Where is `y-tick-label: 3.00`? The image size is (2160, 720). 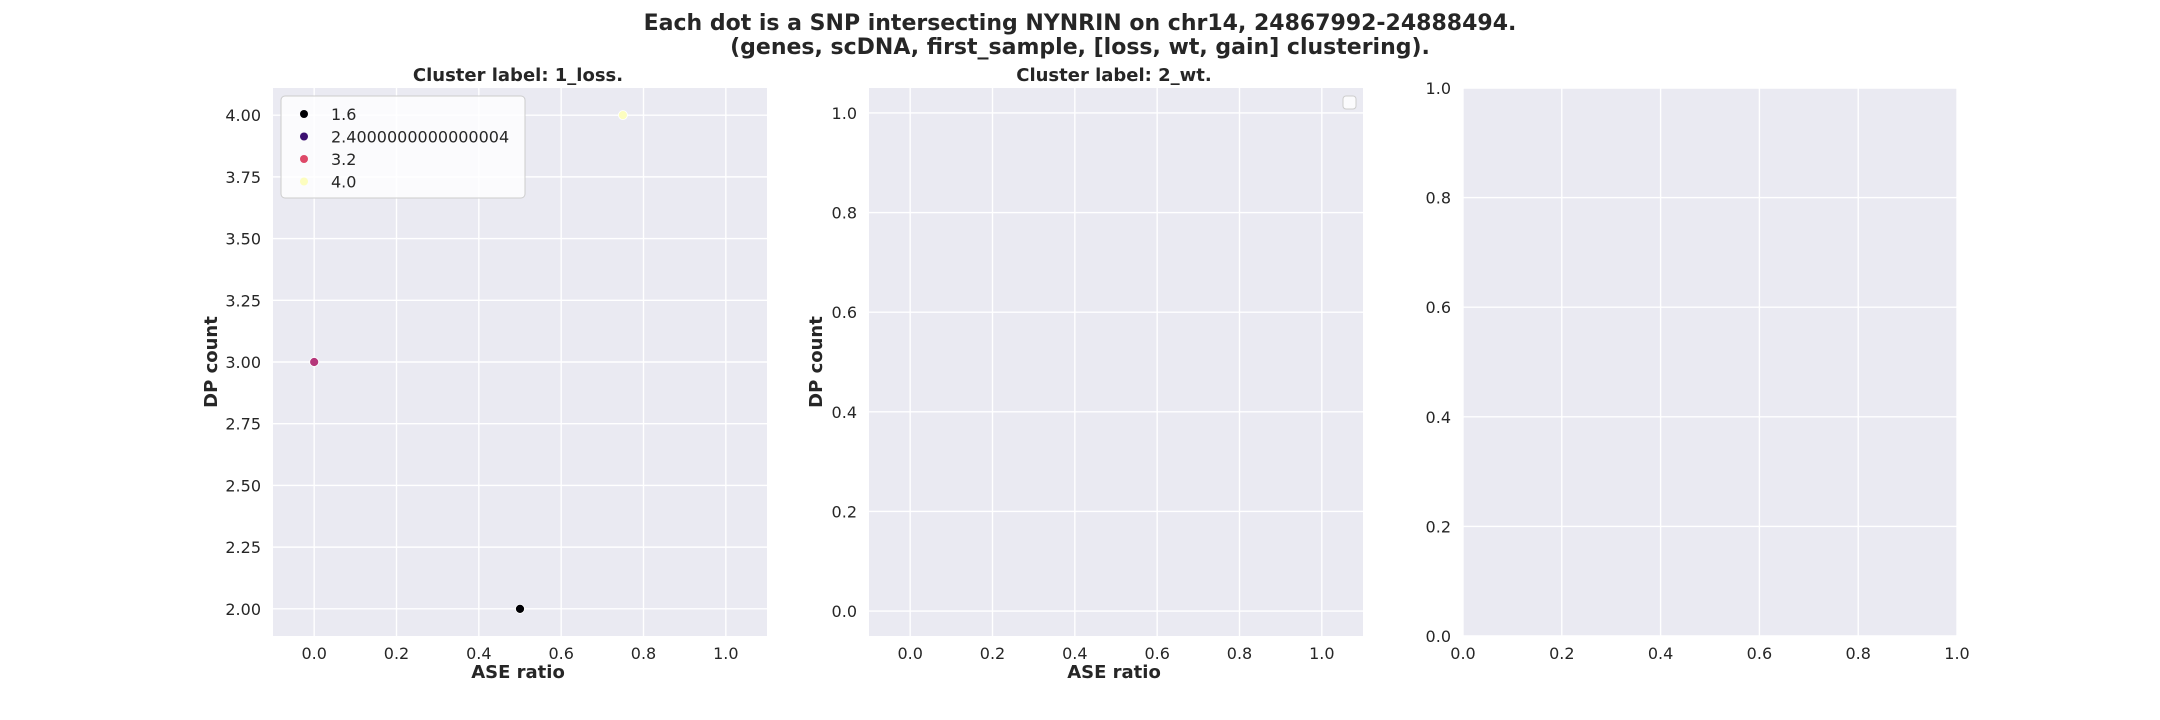
y-tick-label: 3.00 is located at coordinates (243, 362).